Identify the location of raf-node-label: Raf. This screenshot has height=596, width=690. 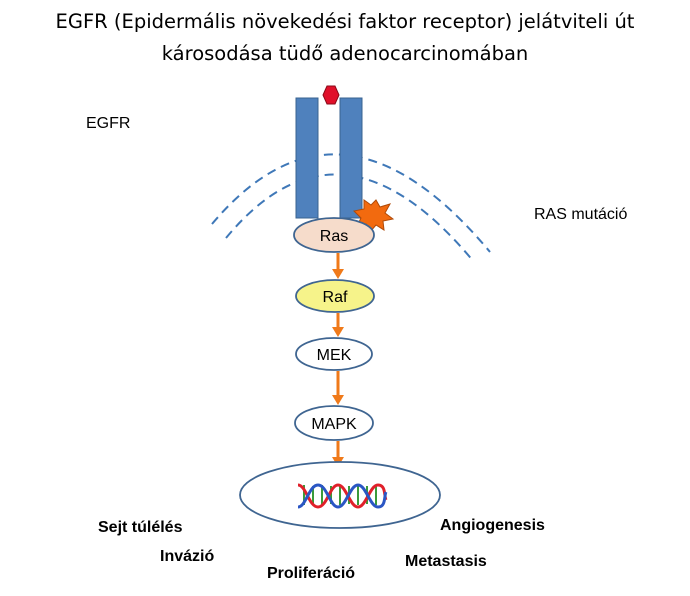
(335, 297).